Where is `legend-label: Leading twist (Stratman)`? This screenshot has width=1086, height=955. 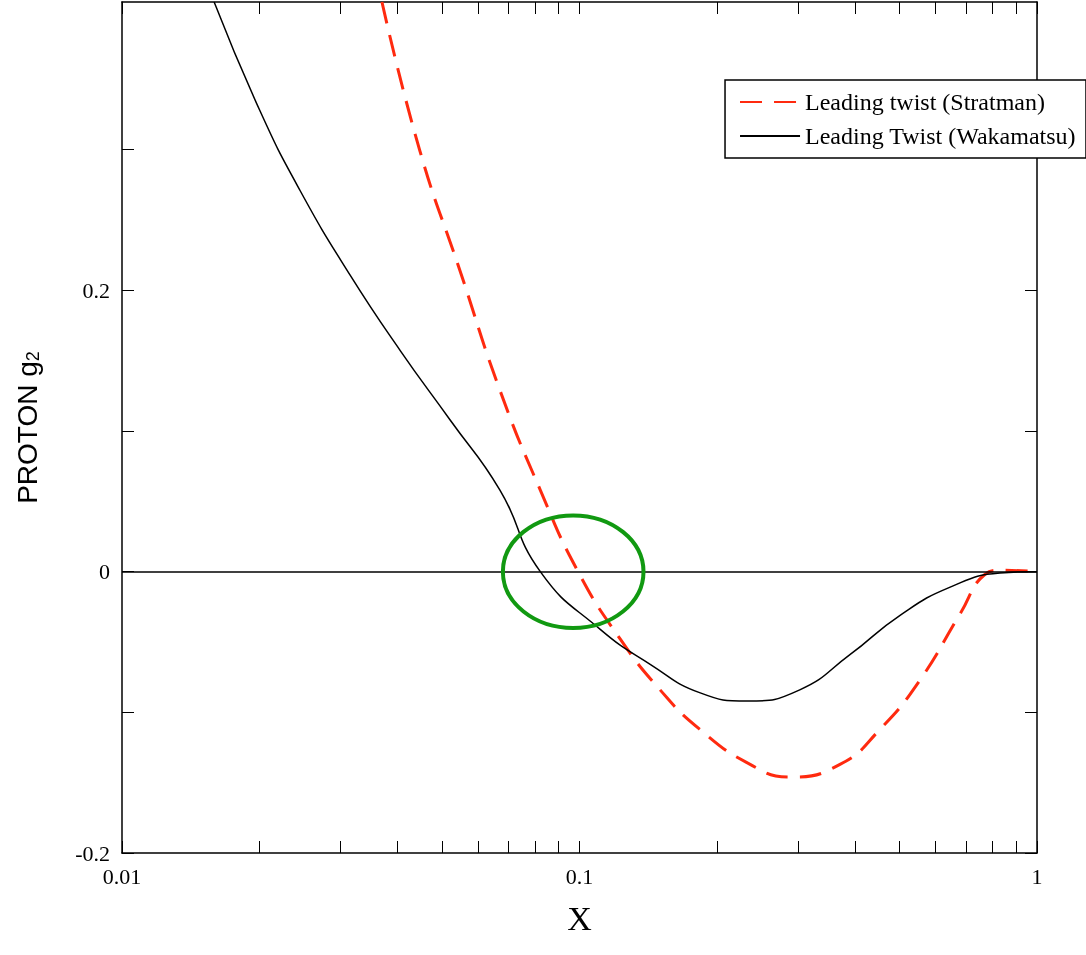
legend-label: Leading twist (Stratman) is located at coordinates (925, 102).